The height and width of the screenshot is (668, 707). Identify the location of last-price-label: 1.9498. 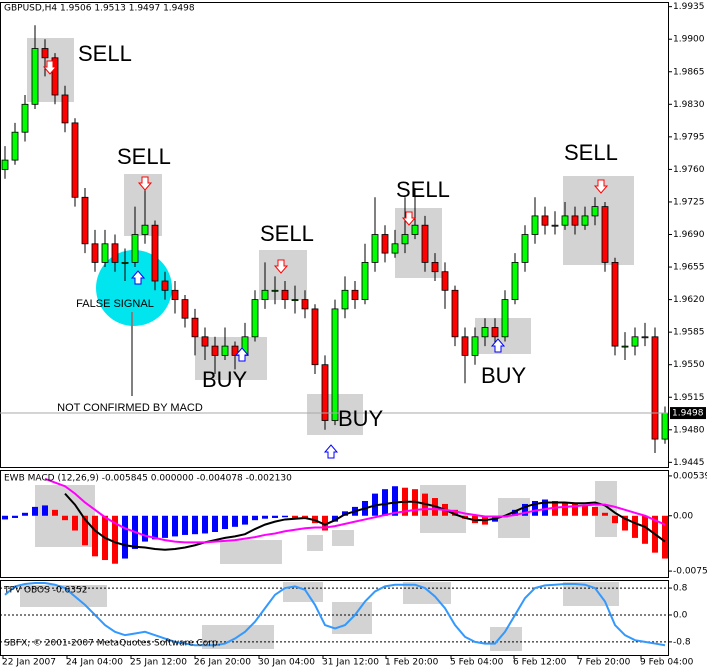
(688, 414).